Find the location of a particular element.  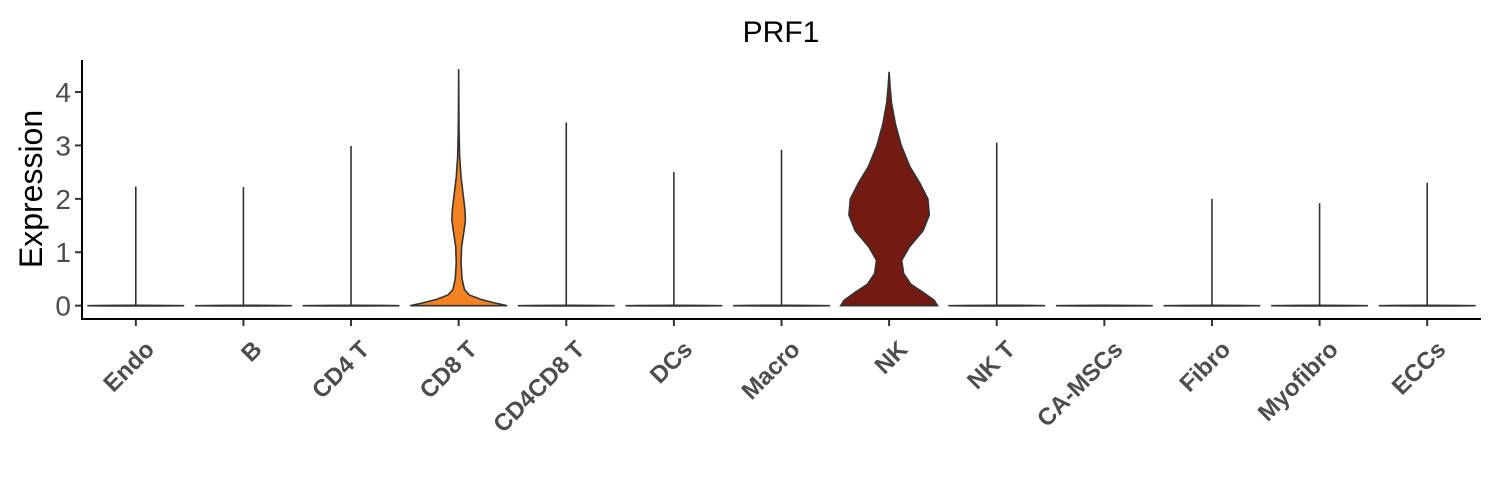

y-ticks: 0 1 2 3 4 is located at coordinates (68, 199).